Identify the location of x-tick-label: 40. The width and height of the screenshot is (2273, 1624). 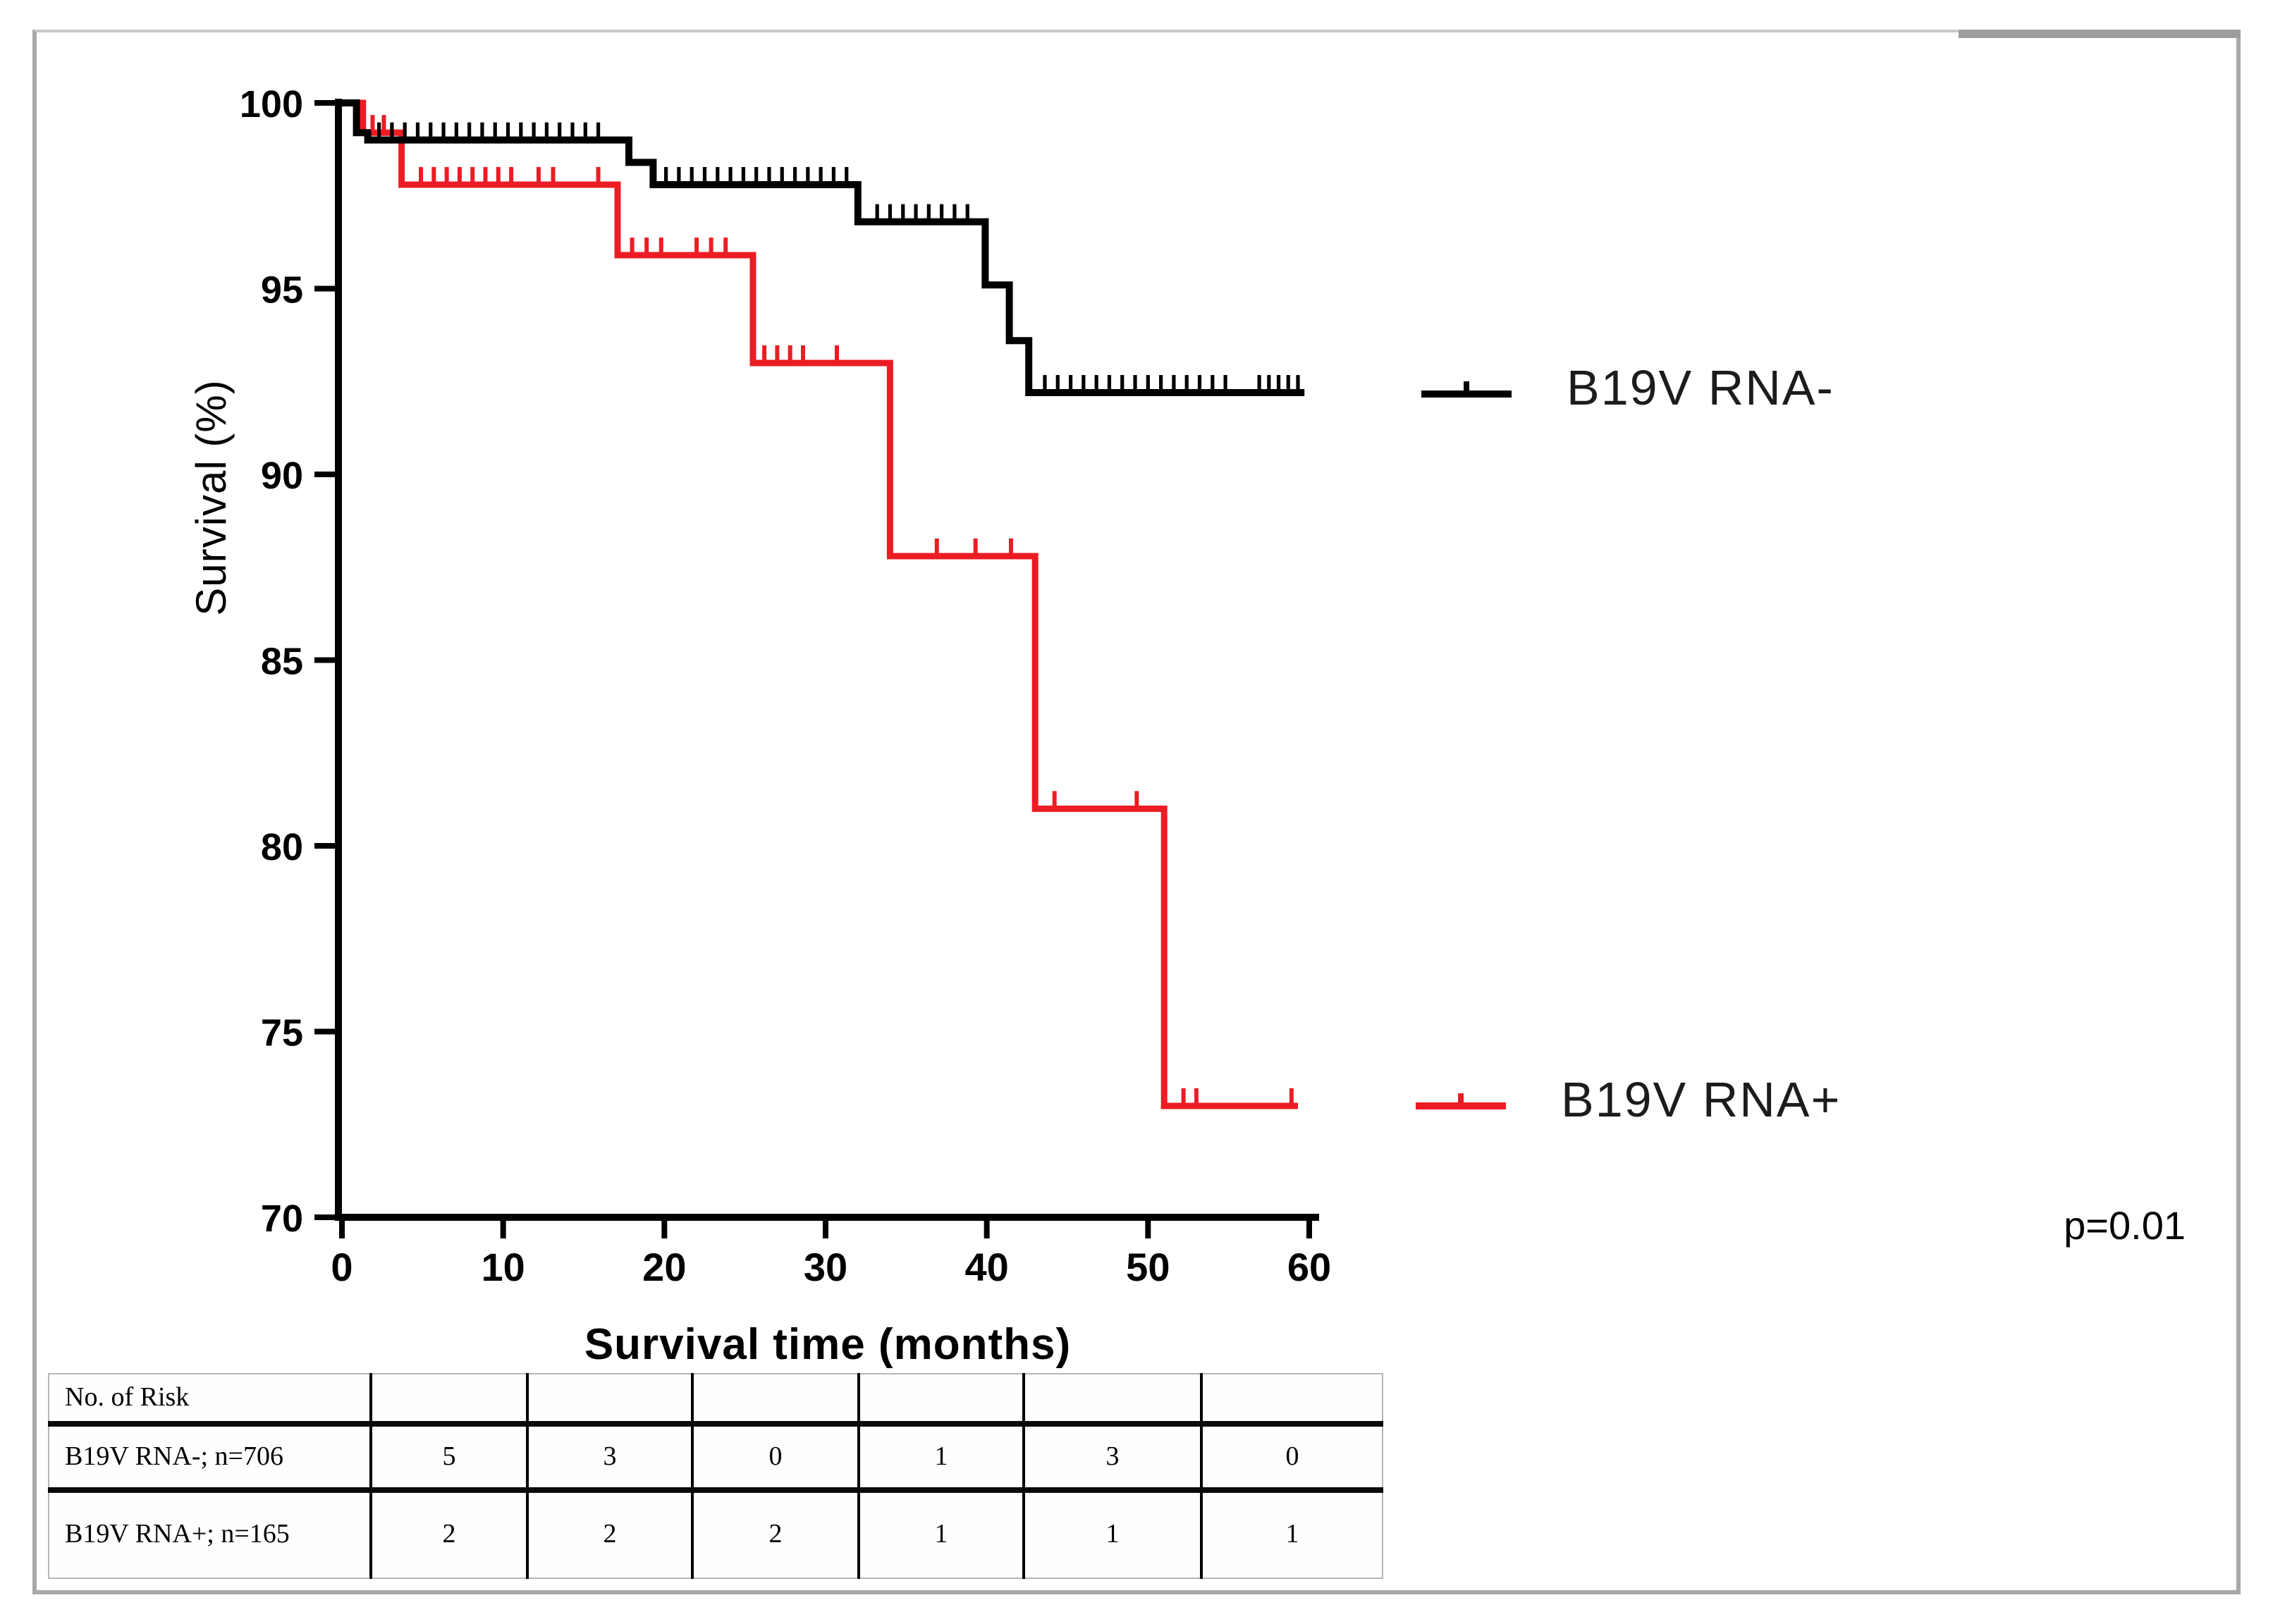
(987, 1267).